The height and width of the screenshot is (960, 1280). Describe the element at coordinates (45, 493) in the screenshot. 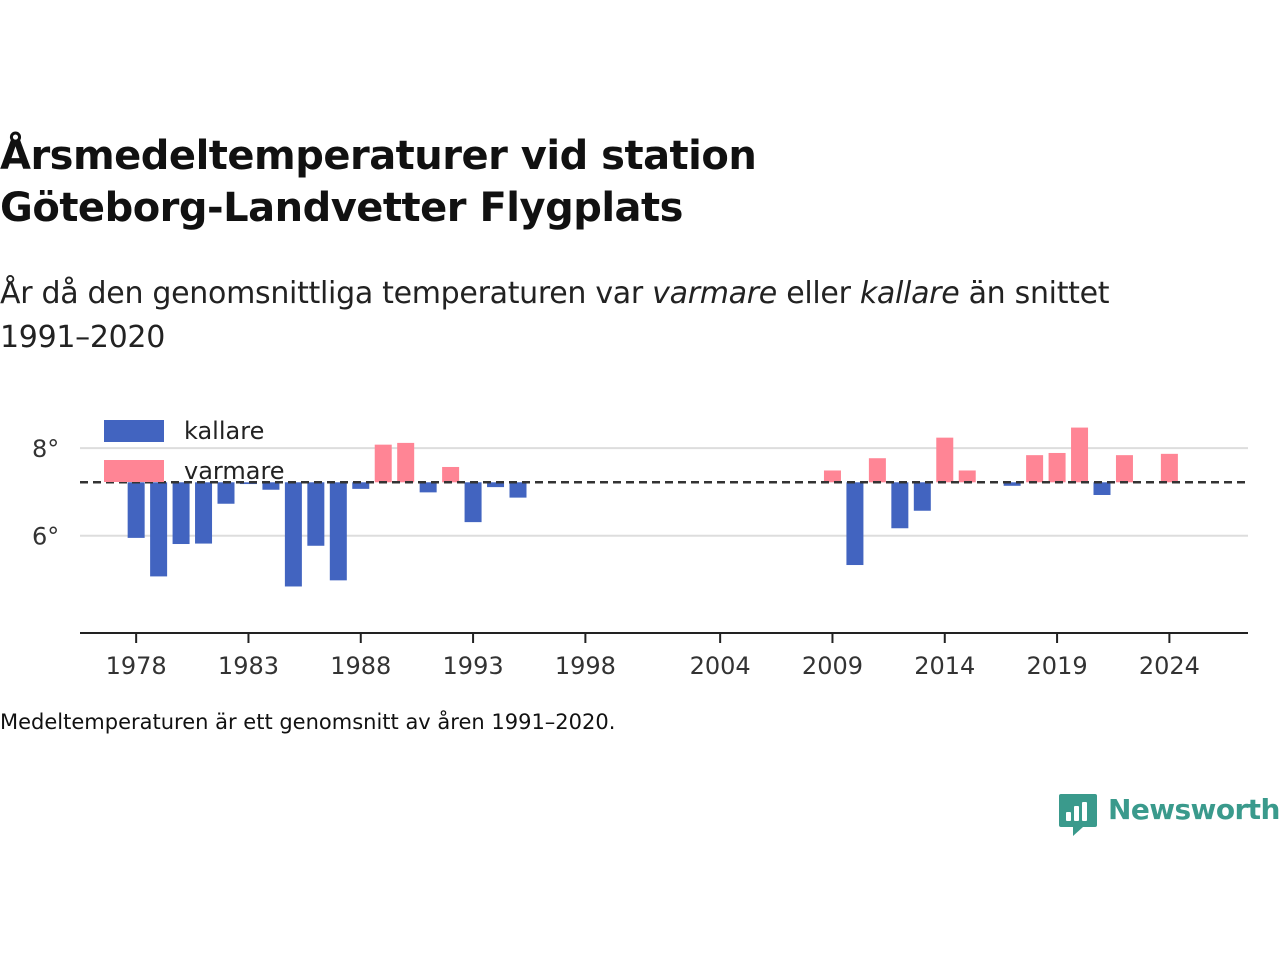

I see `y-tick-labels: 6° 8°` at that location.